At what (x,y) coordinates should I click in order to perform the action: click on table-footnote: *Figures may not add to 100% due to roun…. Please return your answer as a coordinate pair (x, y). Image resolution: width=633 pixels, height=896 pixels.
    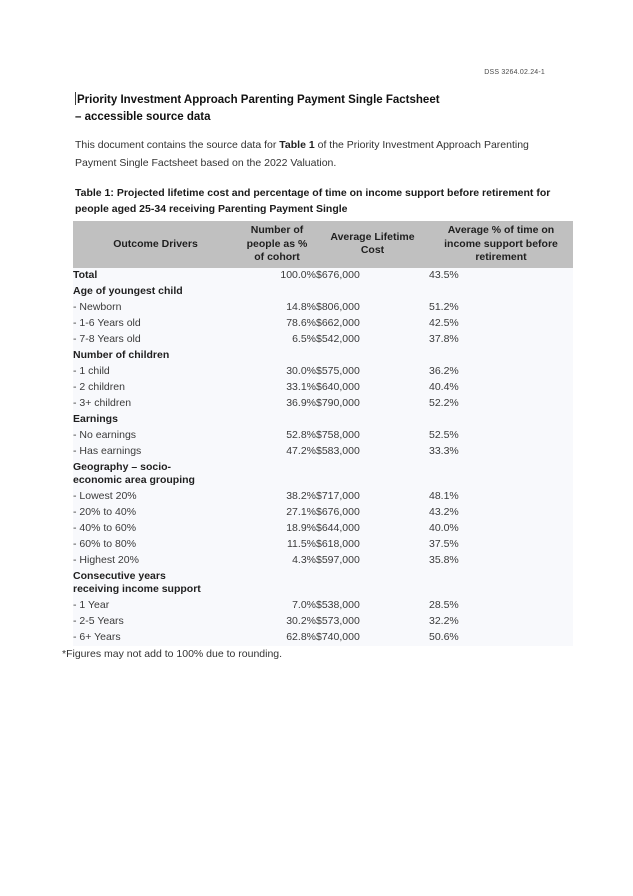
    Looking at the image, I should click on (172, 653).